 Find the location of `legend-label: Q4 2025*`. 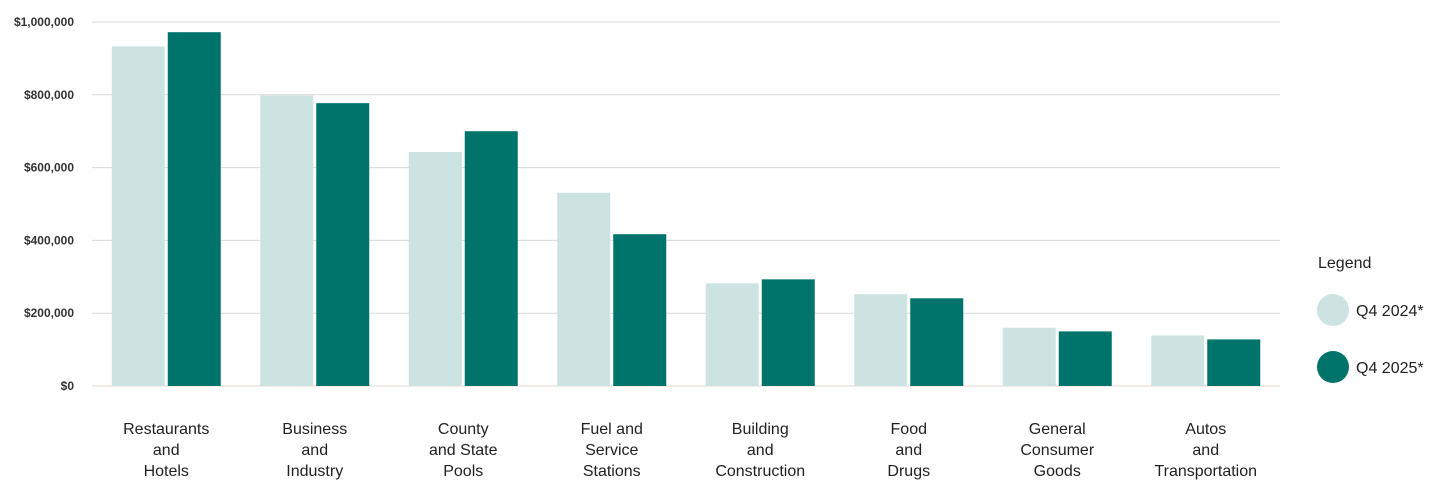

legend-label: Q4 2025* is located at coordinates (1390, 368).